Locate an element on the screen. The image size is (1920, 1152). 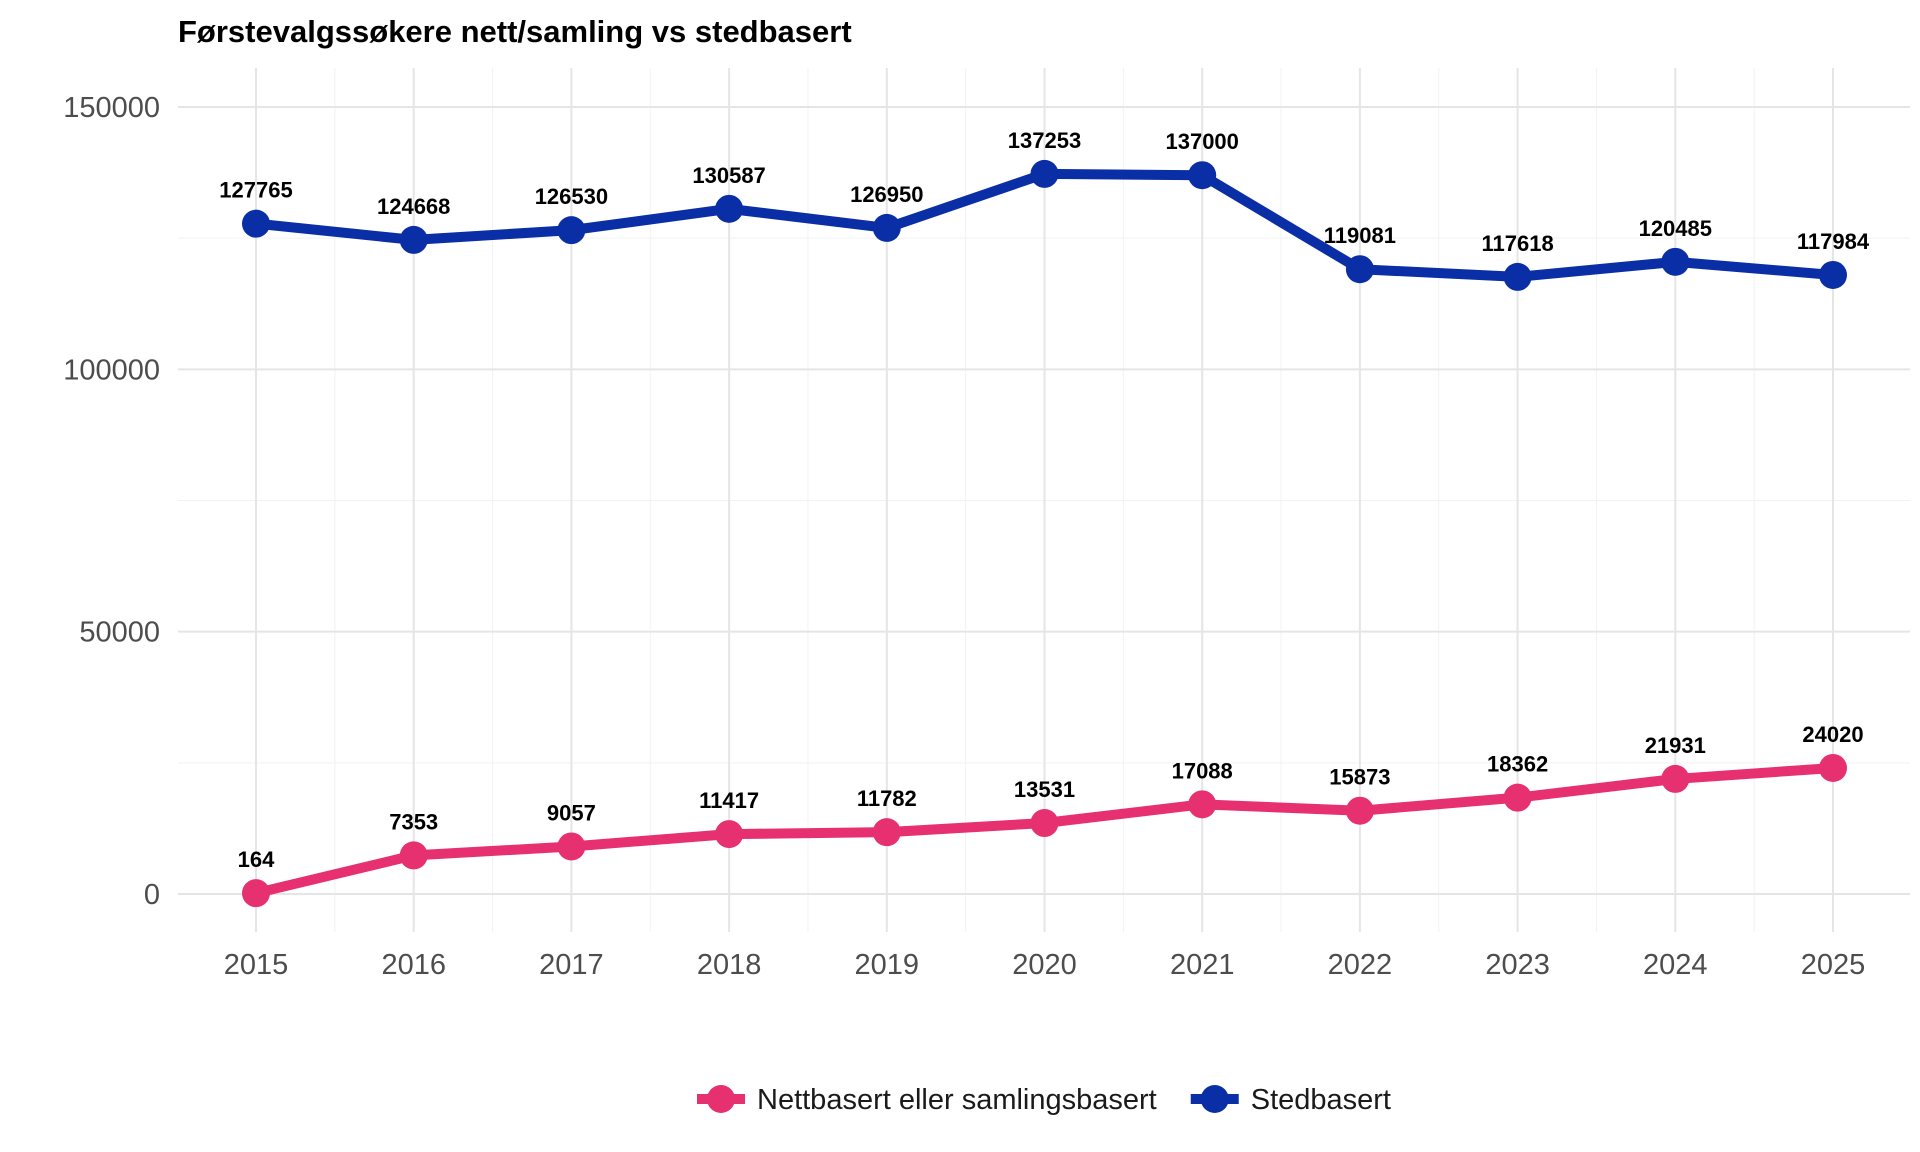
data-label: 17088 is located at coordinates (1202, 770).